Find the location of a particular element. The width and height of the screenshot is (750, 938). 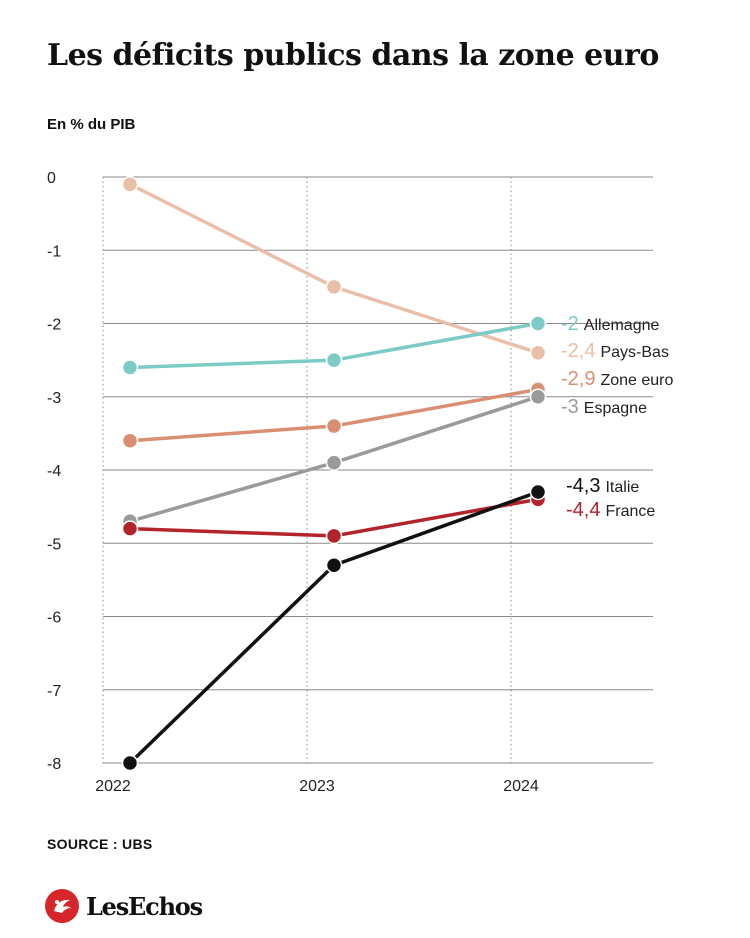

series-line-pays-bas is located at coordinates (334, 268).